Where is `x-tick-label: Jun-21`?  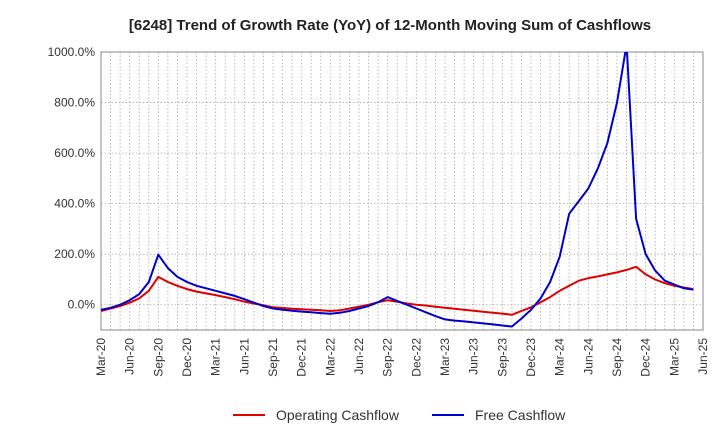 x-tick-label: Jun-21 is located at coordinates (244, 356).